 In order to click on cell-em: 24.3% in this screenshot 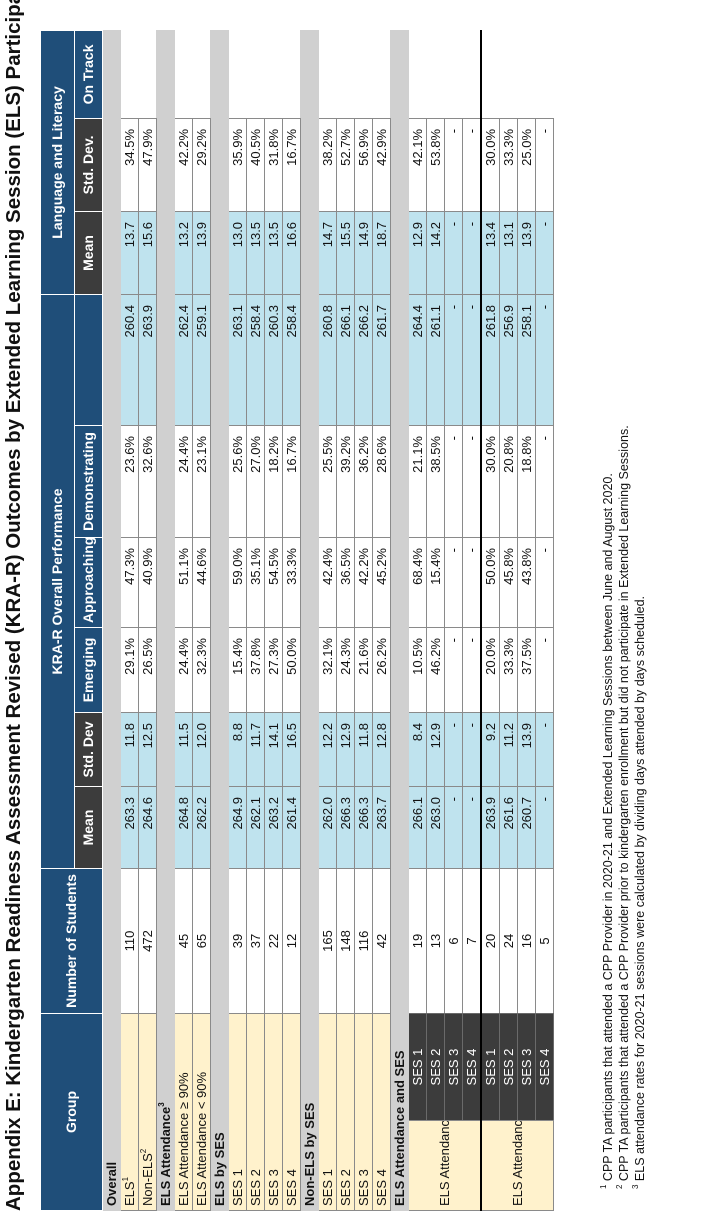, I will do `click(345, 670)`.